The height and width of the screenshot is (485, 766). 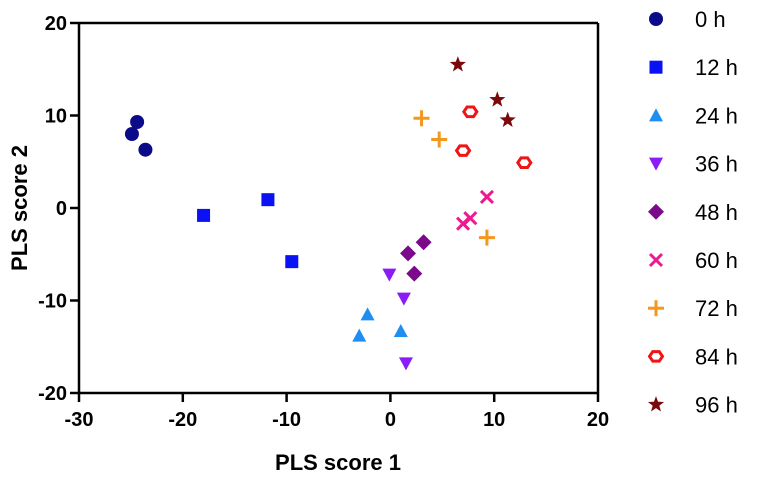 I want to click on legend-label: 36 h, so click(x=716, y=164).